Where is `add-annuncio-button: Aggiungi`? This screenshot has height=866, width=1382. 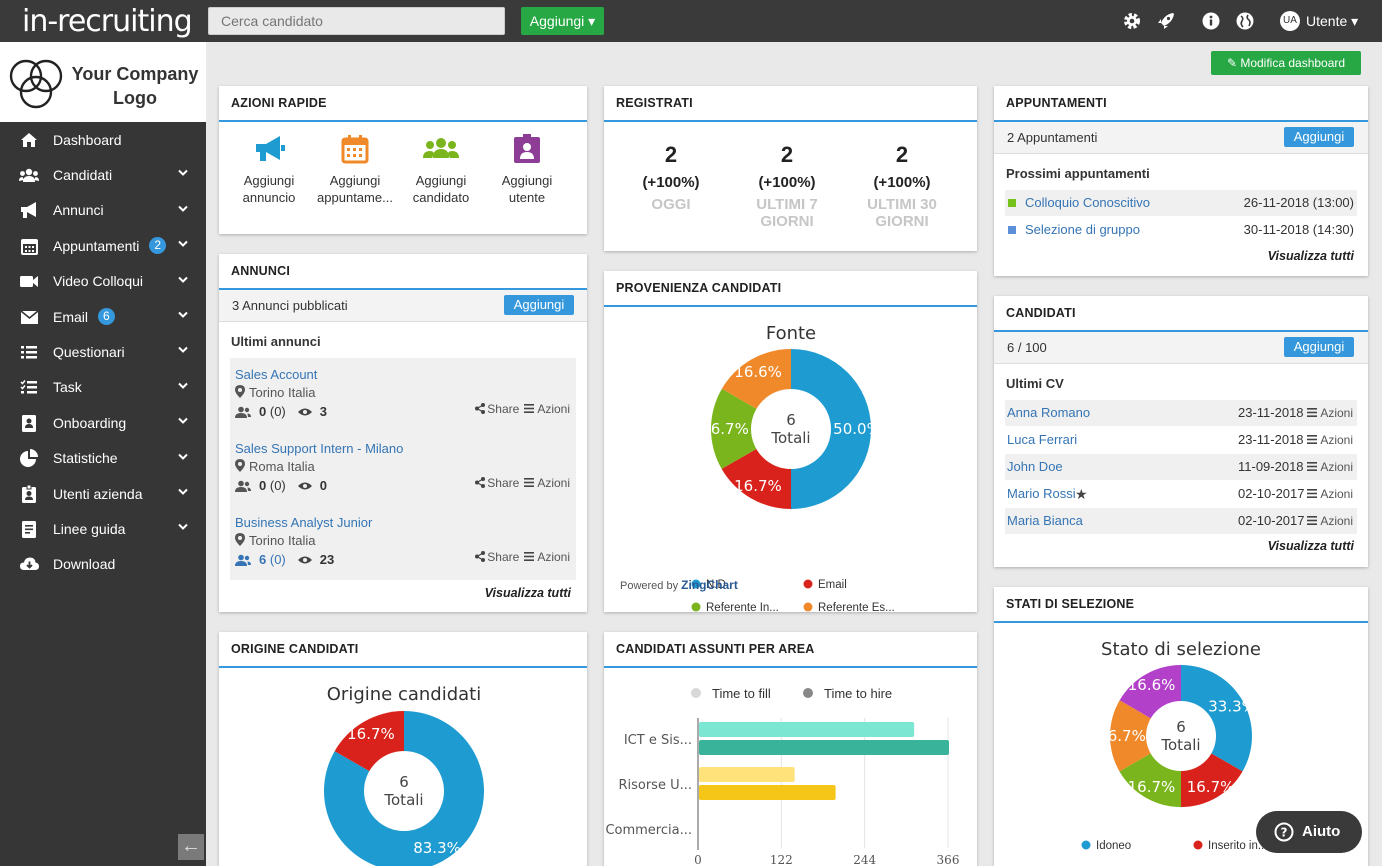 add-annuncio-button: Aggiungi is located at coordinates (539, 305).